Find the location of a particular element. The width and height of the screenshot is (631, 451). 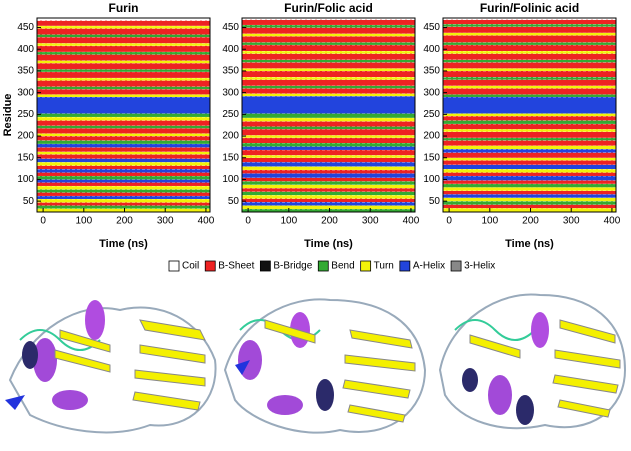

y-tick-label: 150 is located at coordinates (230, 157).